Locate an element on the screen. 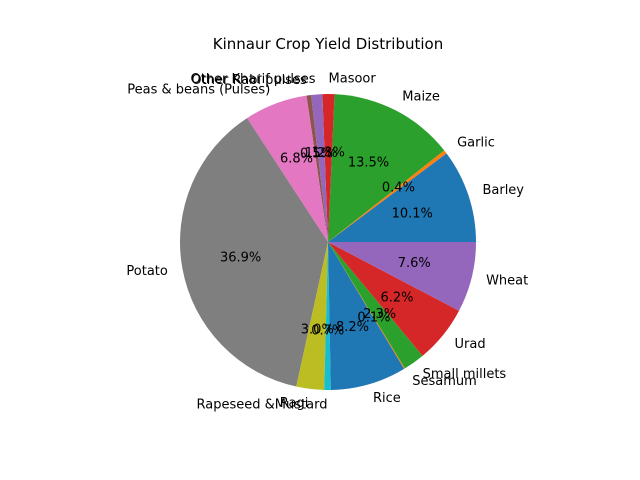 This screenshot has height=480, width=640. percent-label-wheat: 7.6% is located at coordinates (414, 263).